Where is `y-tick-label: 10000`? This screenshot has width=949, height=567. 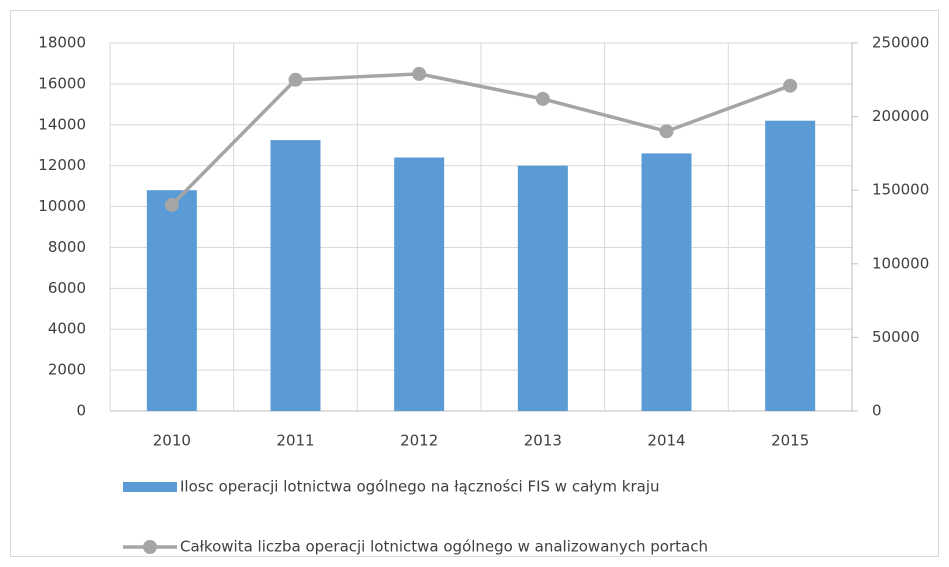 y-tick-label: 10000 is located at coordinates (62, 206).